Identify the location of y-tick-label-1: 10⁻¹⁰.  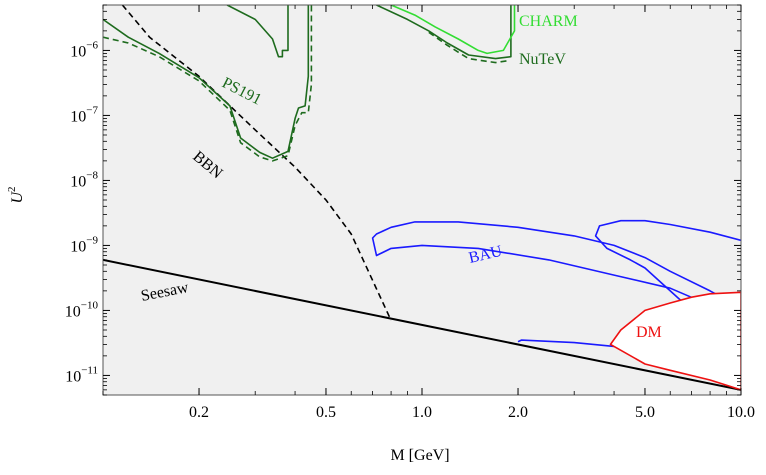
(82, 309).